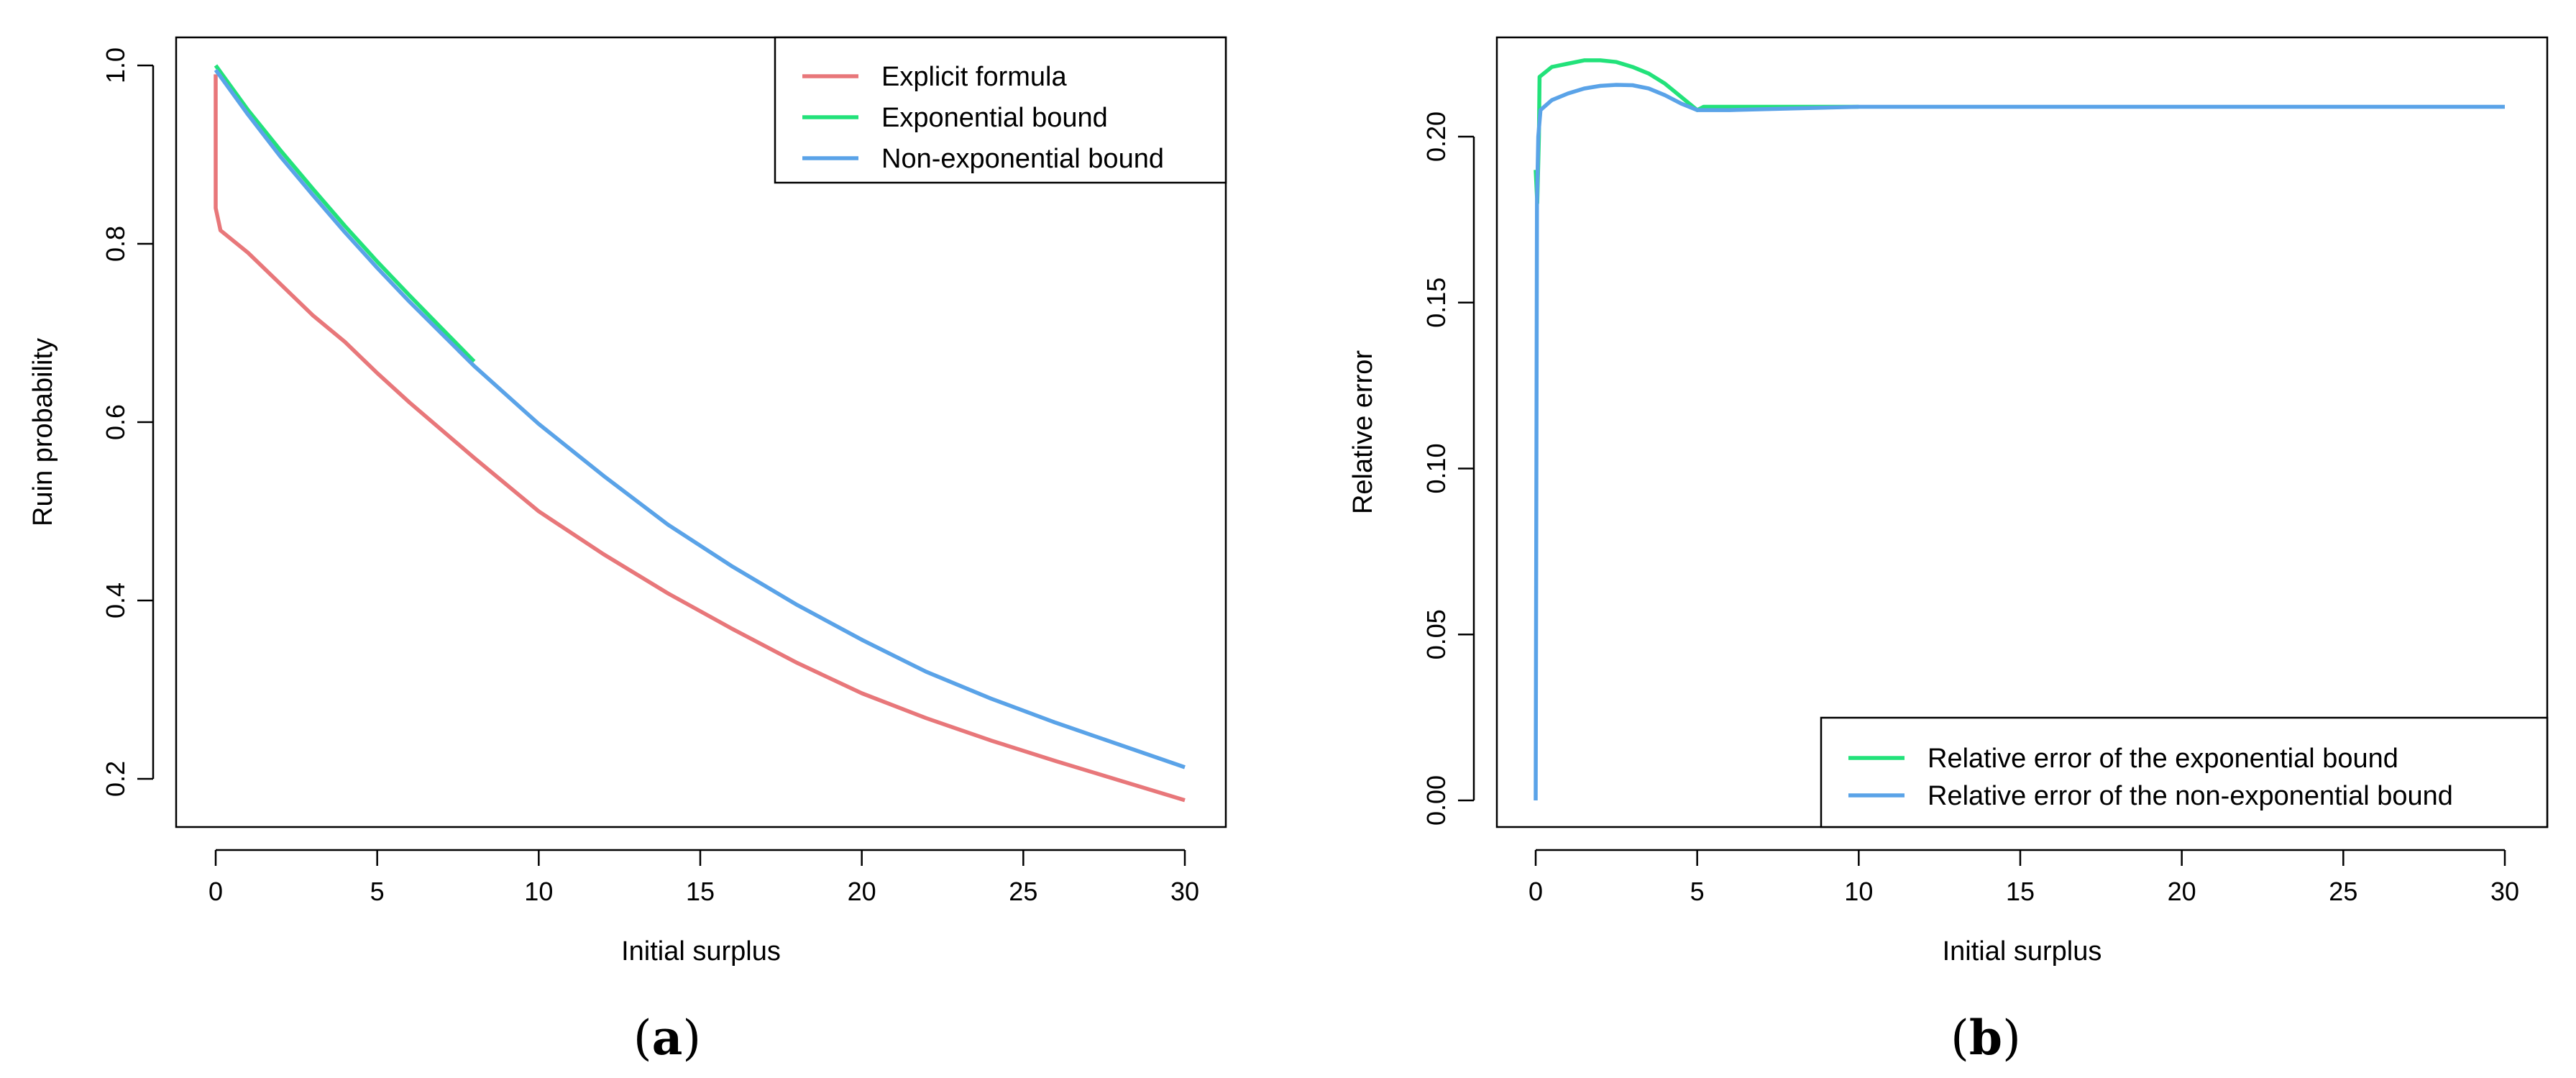 This screenshot has height=1078, width=2576. I want to click on panel-caption: (a), so click(667, 1038).